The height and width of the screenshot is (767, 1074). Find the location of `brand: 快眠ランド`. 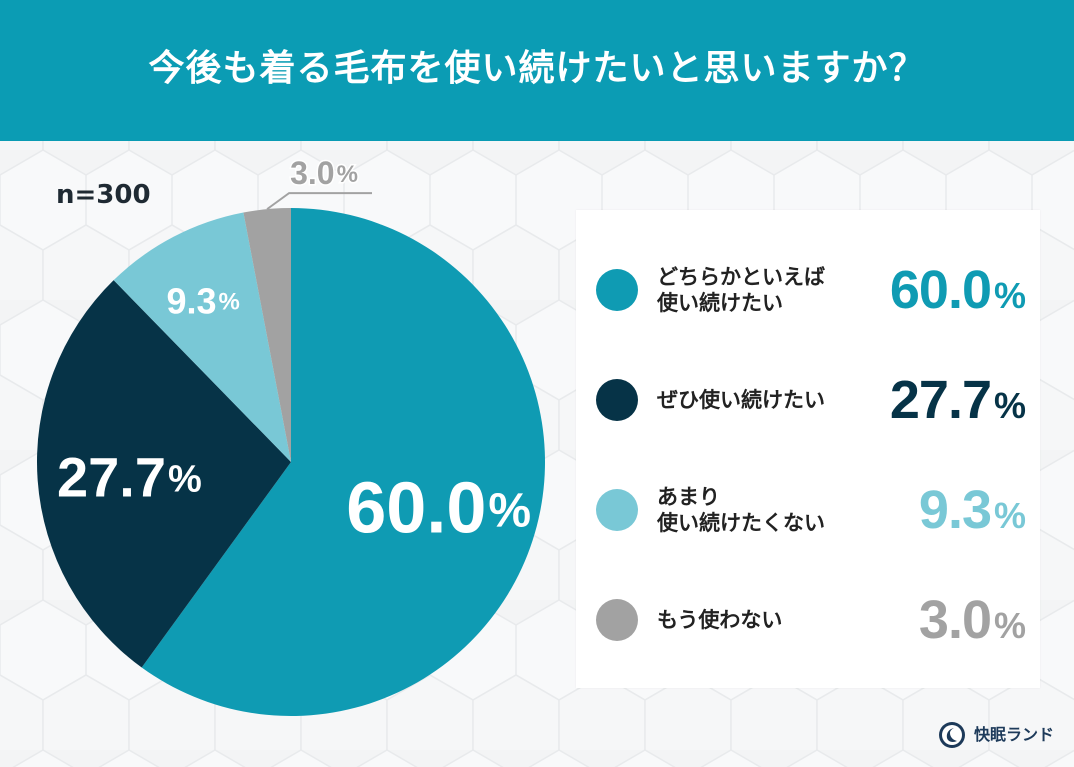

brand: 快眠ランド is located at coordinates (996, 735).